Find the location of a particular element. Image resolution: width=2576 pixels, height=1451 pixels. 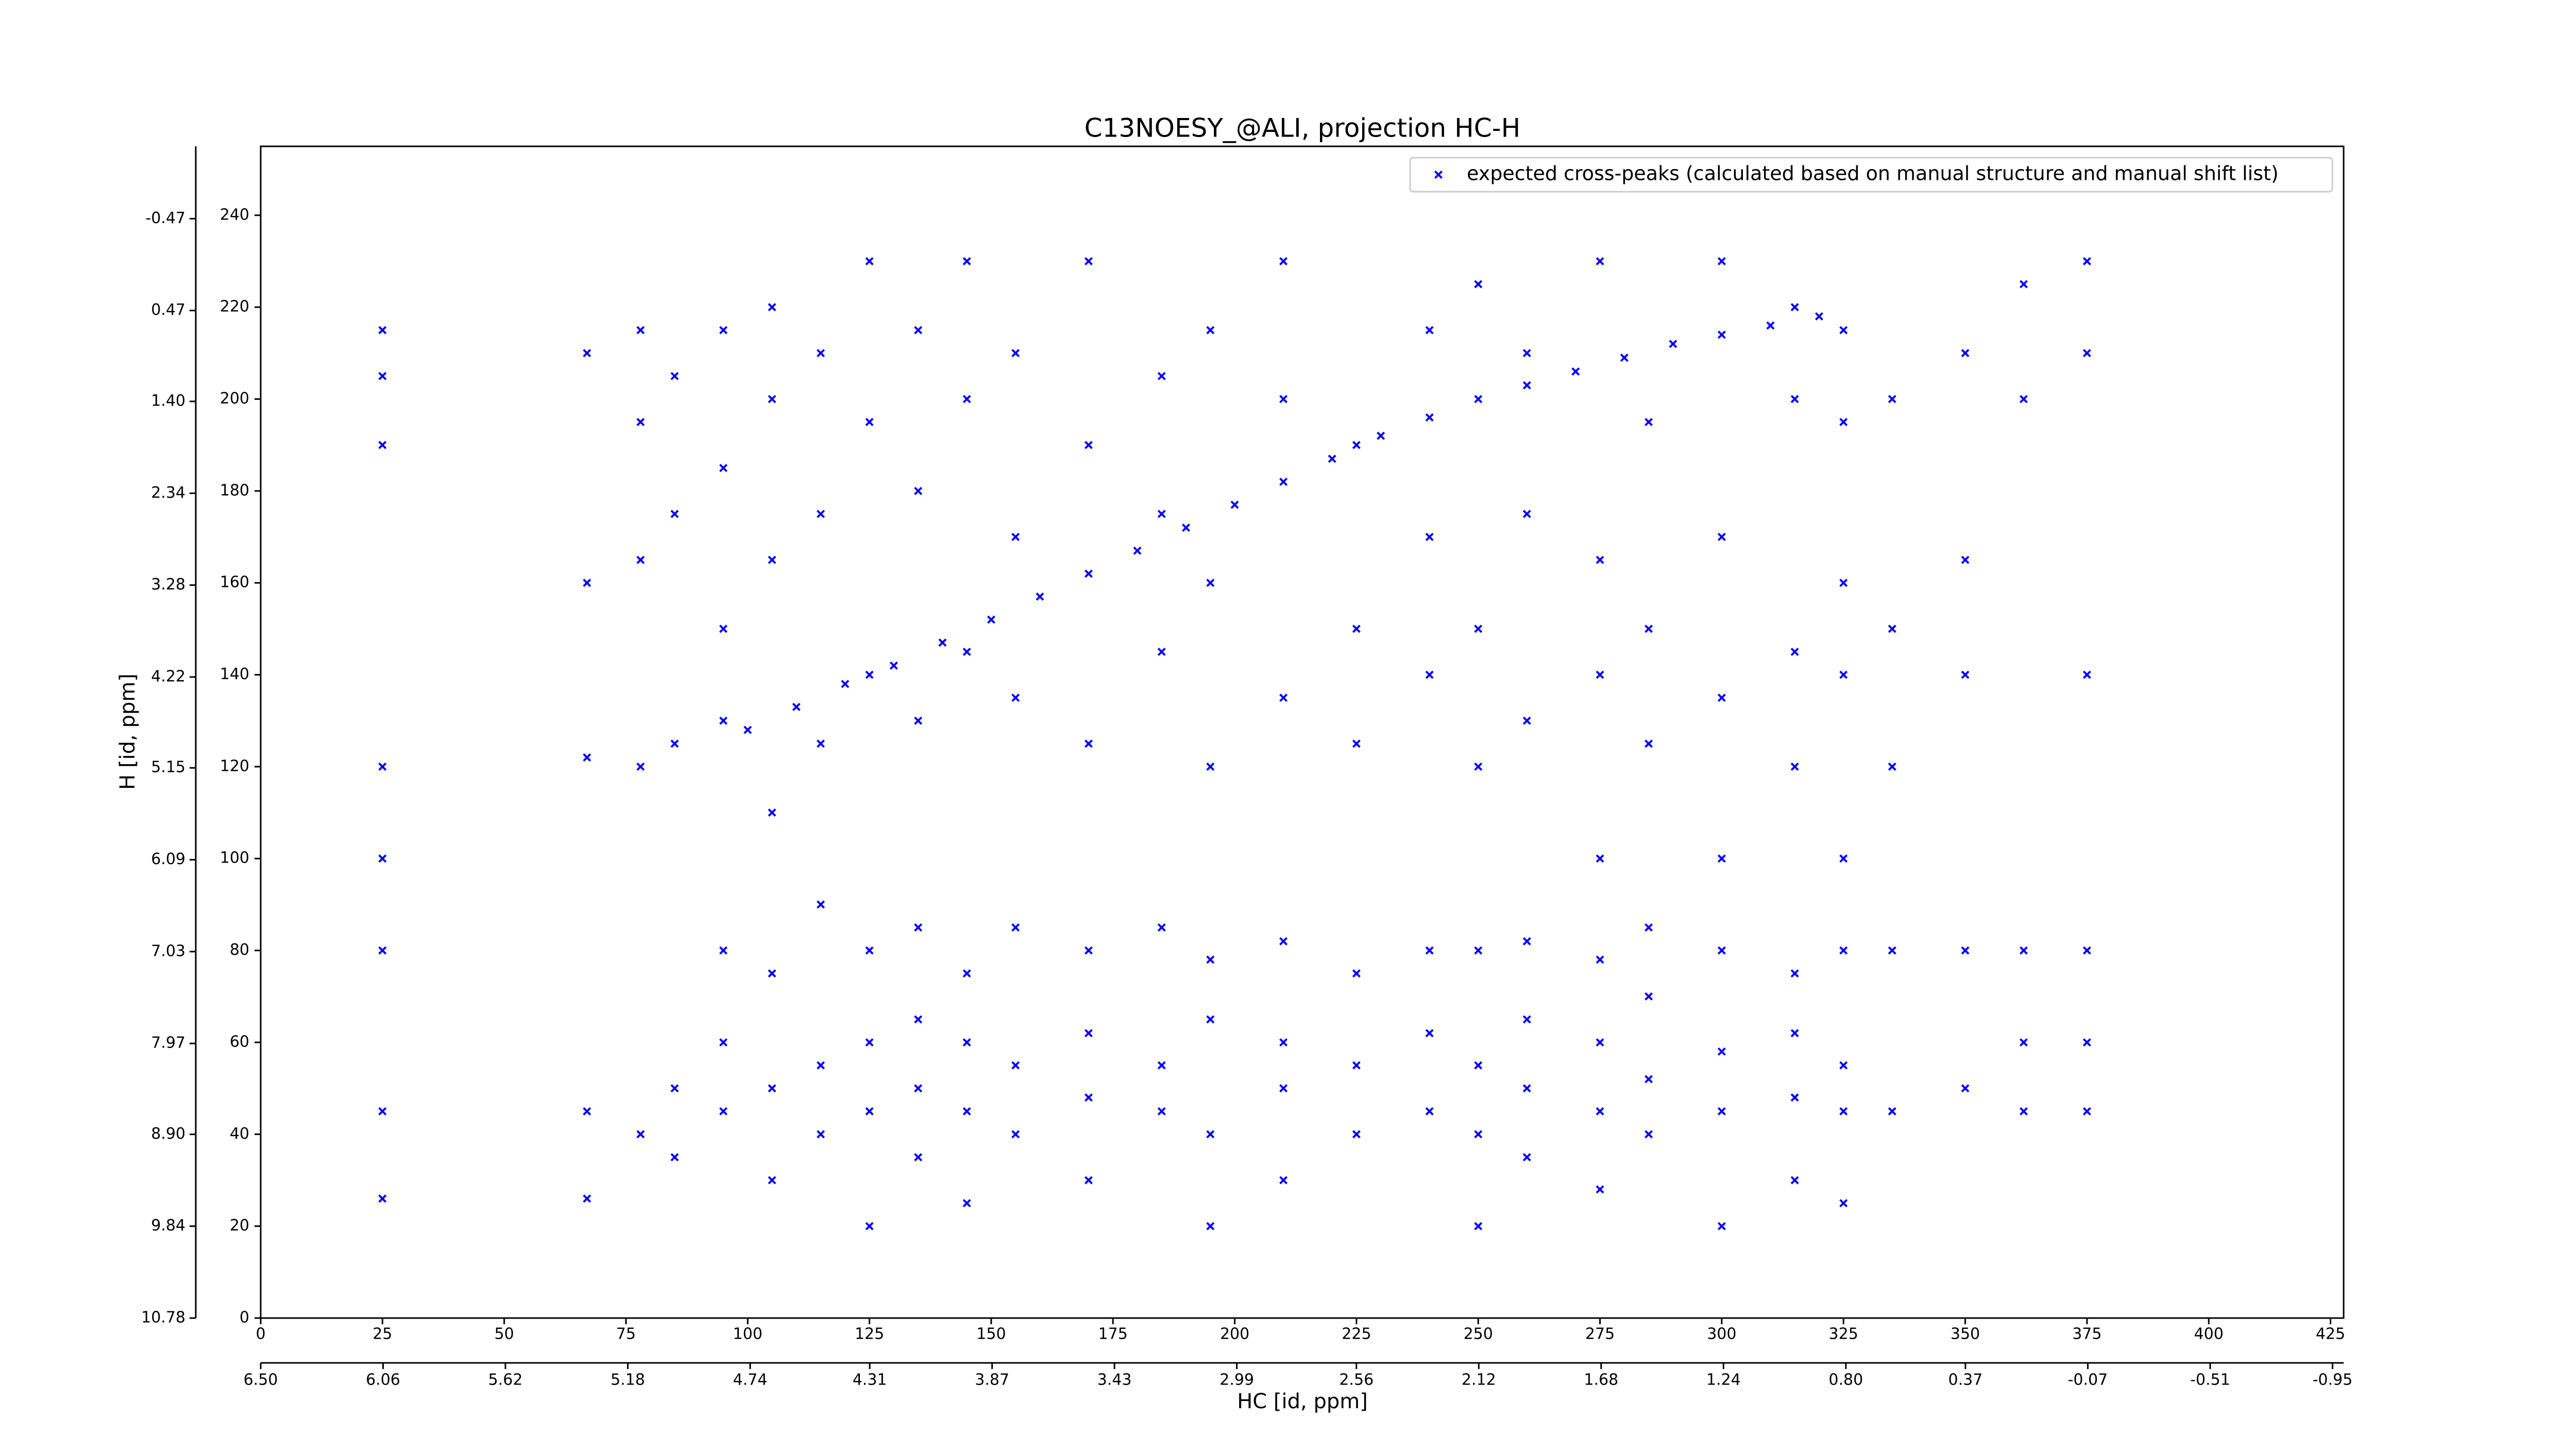

y2-tick-label: 4.22 is located at coordinates (168, 676).